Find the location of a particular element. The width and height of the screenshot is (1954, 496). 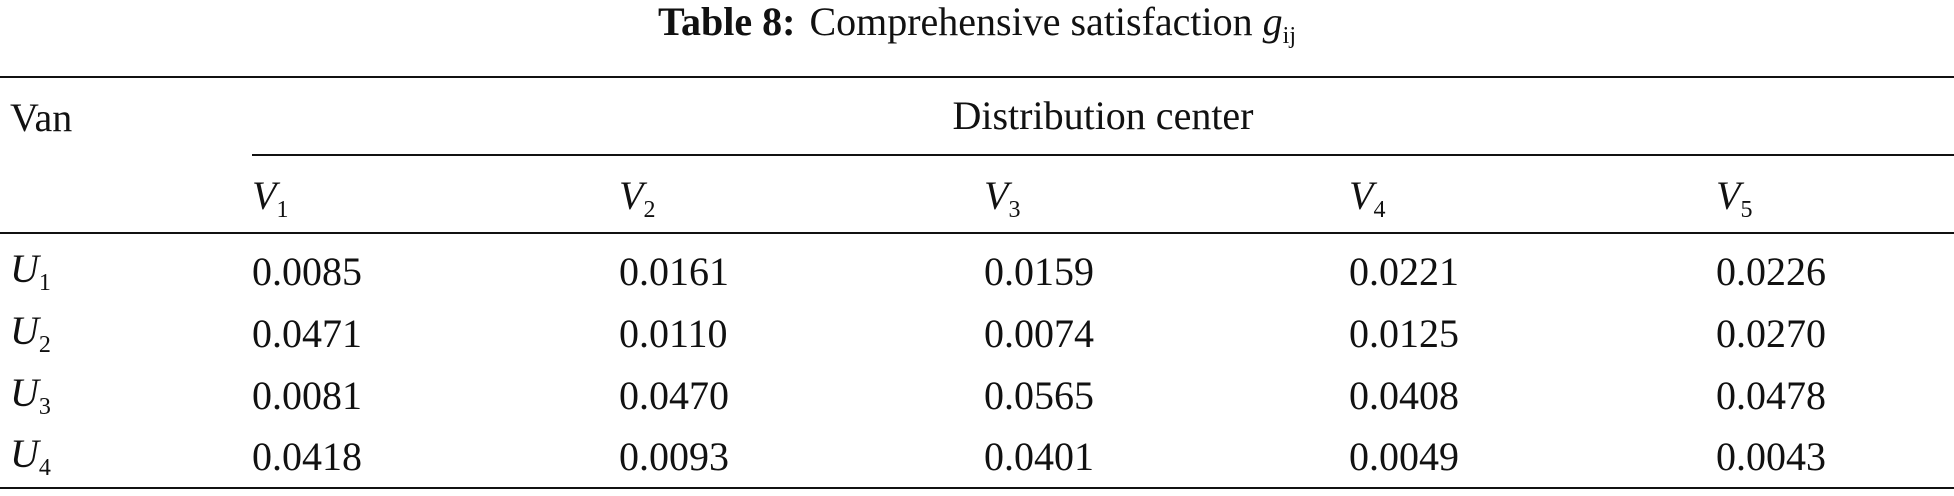

cell: 0.0074 is located at coordinates (1039, 333).